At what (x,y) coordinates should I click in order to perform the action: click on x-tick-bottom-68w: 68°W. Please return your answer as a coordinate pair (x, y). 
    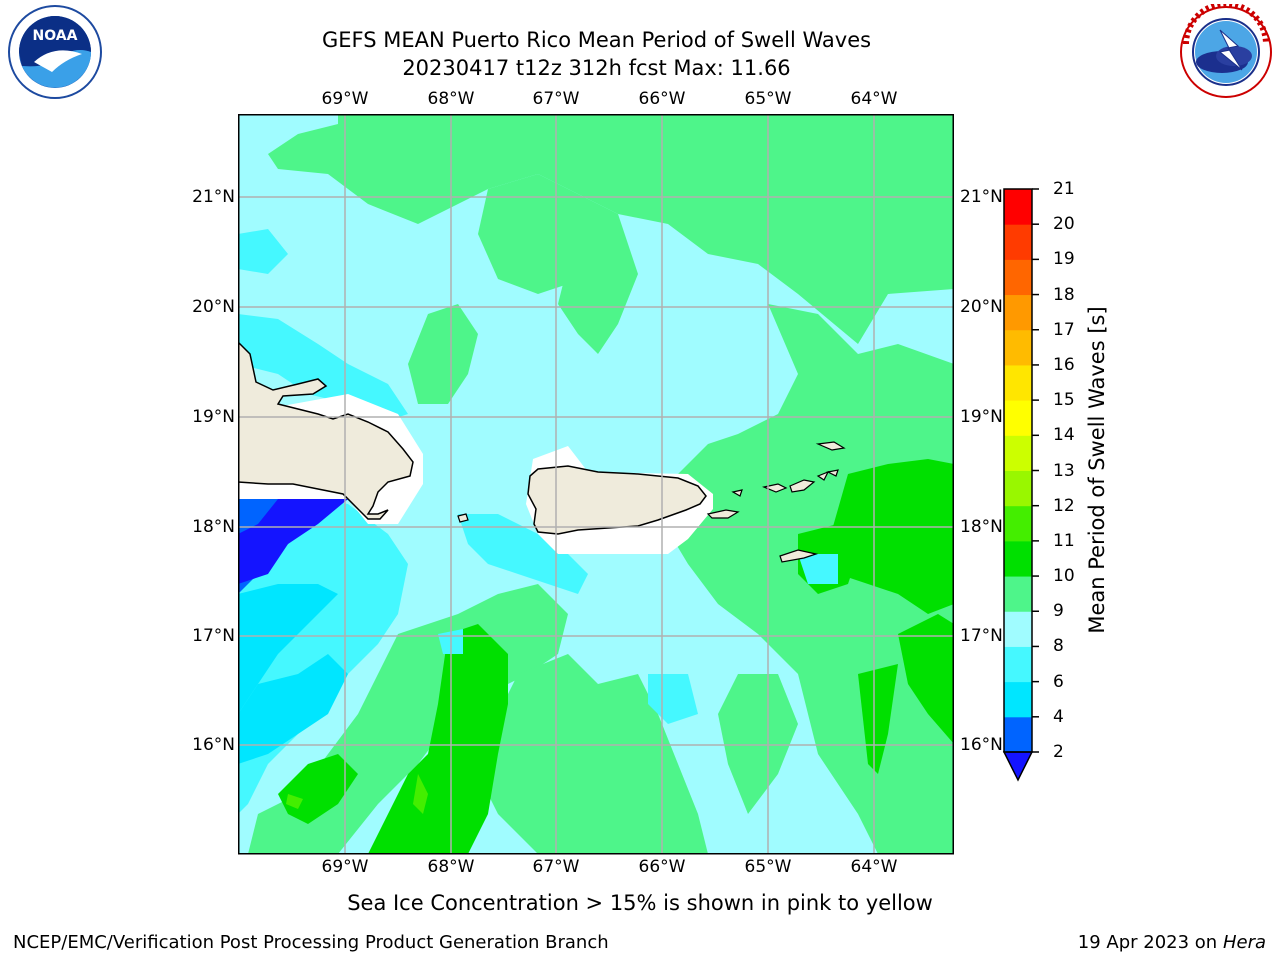
    Looking at the image, I should click on (451, 867).